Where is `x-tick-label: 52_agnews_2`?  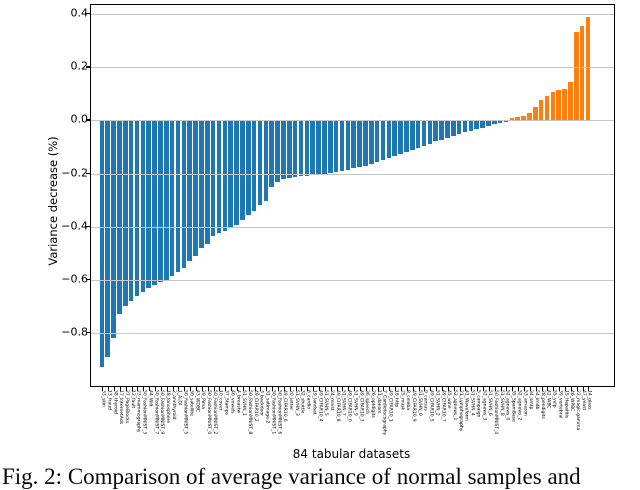
x-tick-label: 52_agnews_2 is located at coordinates (519, 405).